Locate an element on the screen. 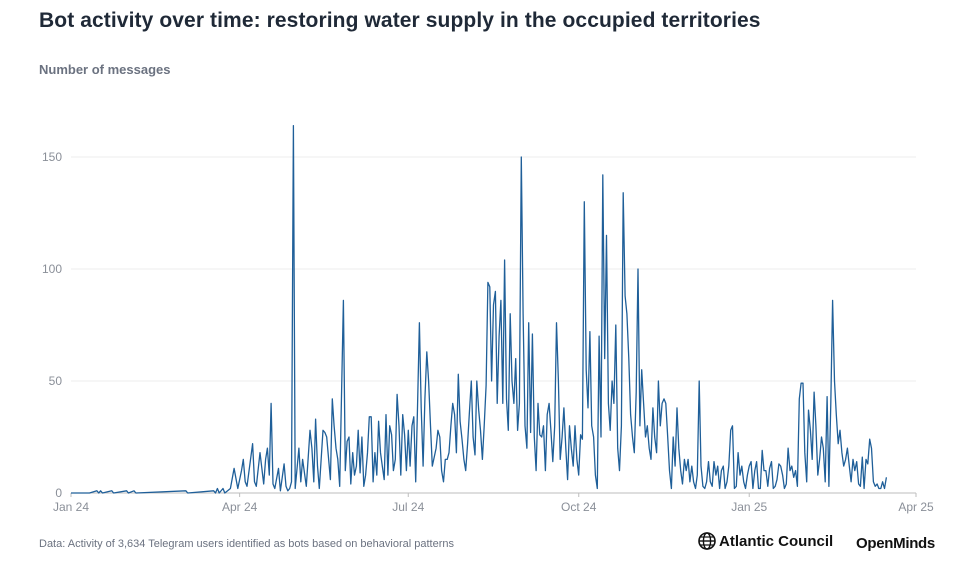 This screenshot has height=568, width=960. y-tick-label: 0 is located at coordinates (58, 493).